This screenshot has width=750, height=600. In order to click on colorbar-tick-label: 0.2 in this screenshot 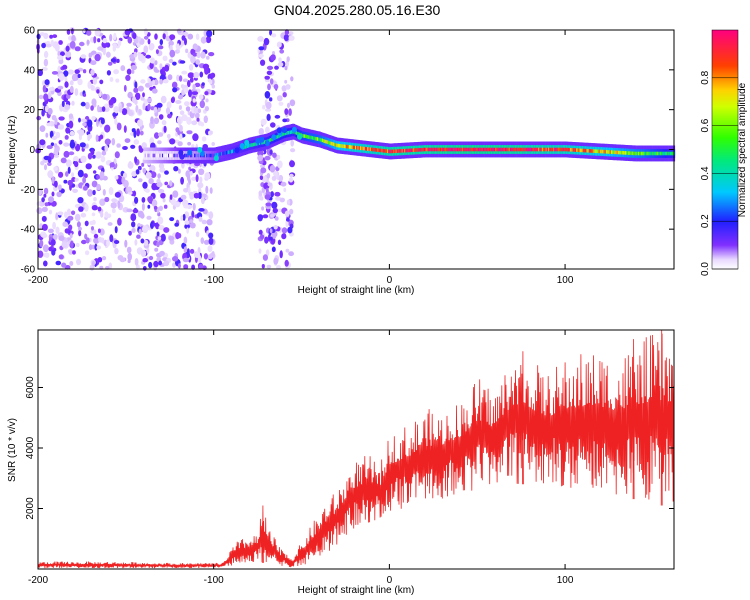, I will do `click(705, 221)`.